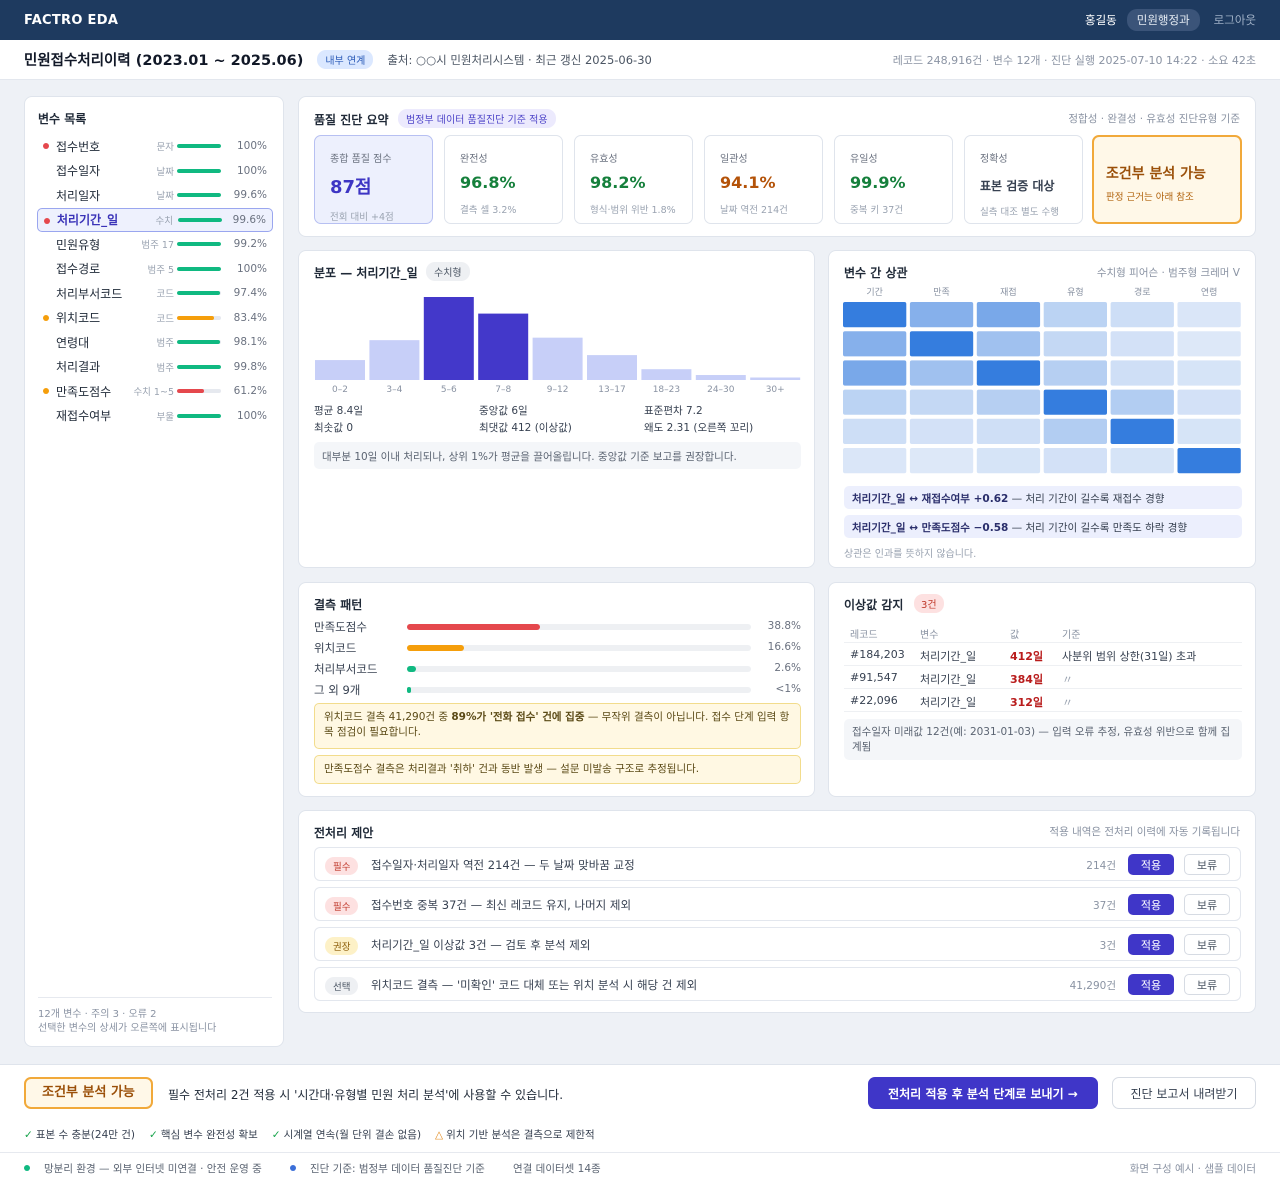 This screenshot has height=1180, width=1280. I want to click on variable-item: 재접수여부 부울 100%, so click(155, 416).